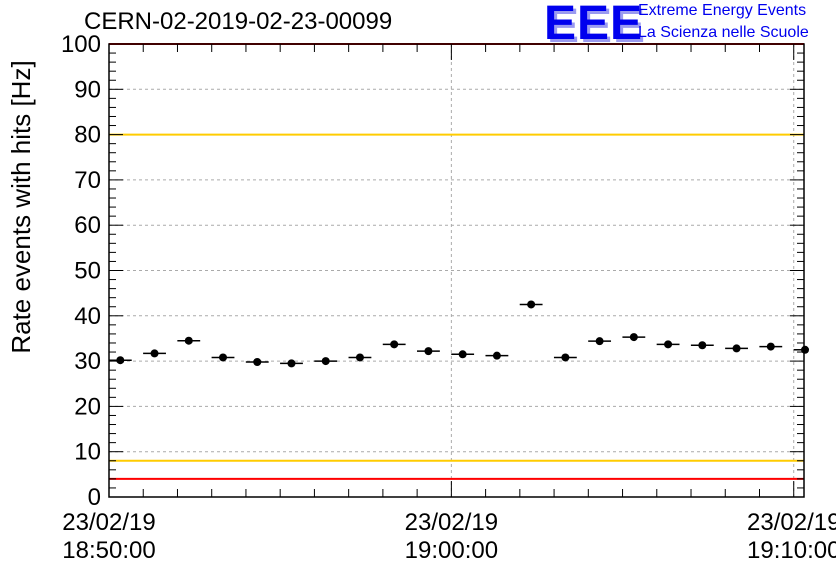 Image resolution: width=836 pixels, height=572 pixels. What do you see at coordinates (791, 550) in the screenshot?
I see `x-tick-label-time: 19:10:00` at bounding box center [791, 550].